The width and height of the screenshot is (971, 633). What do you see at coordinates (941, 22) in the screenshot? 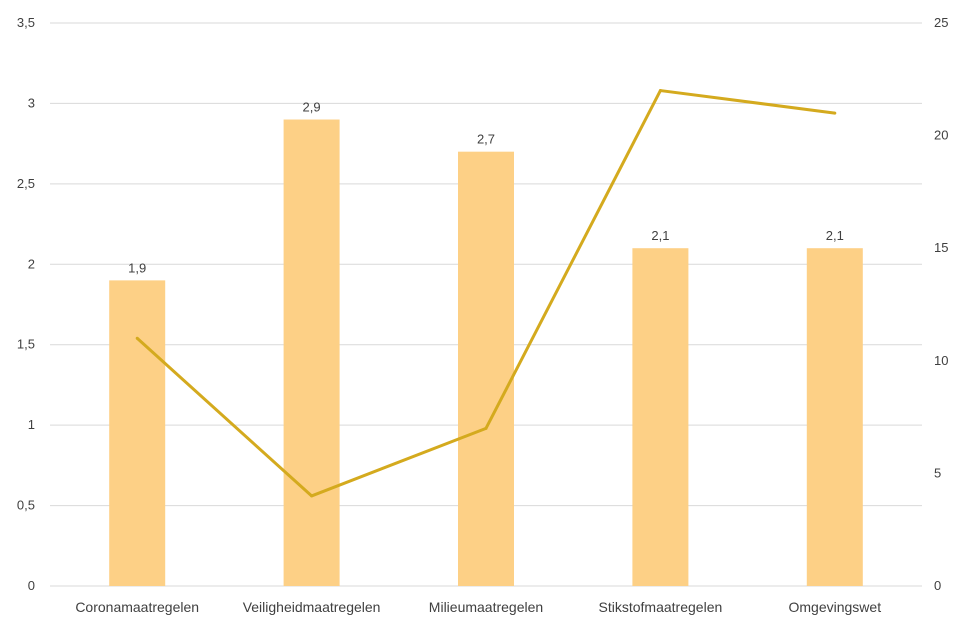
I see `right-tick-label: 25` at bounding box center [941, 22].